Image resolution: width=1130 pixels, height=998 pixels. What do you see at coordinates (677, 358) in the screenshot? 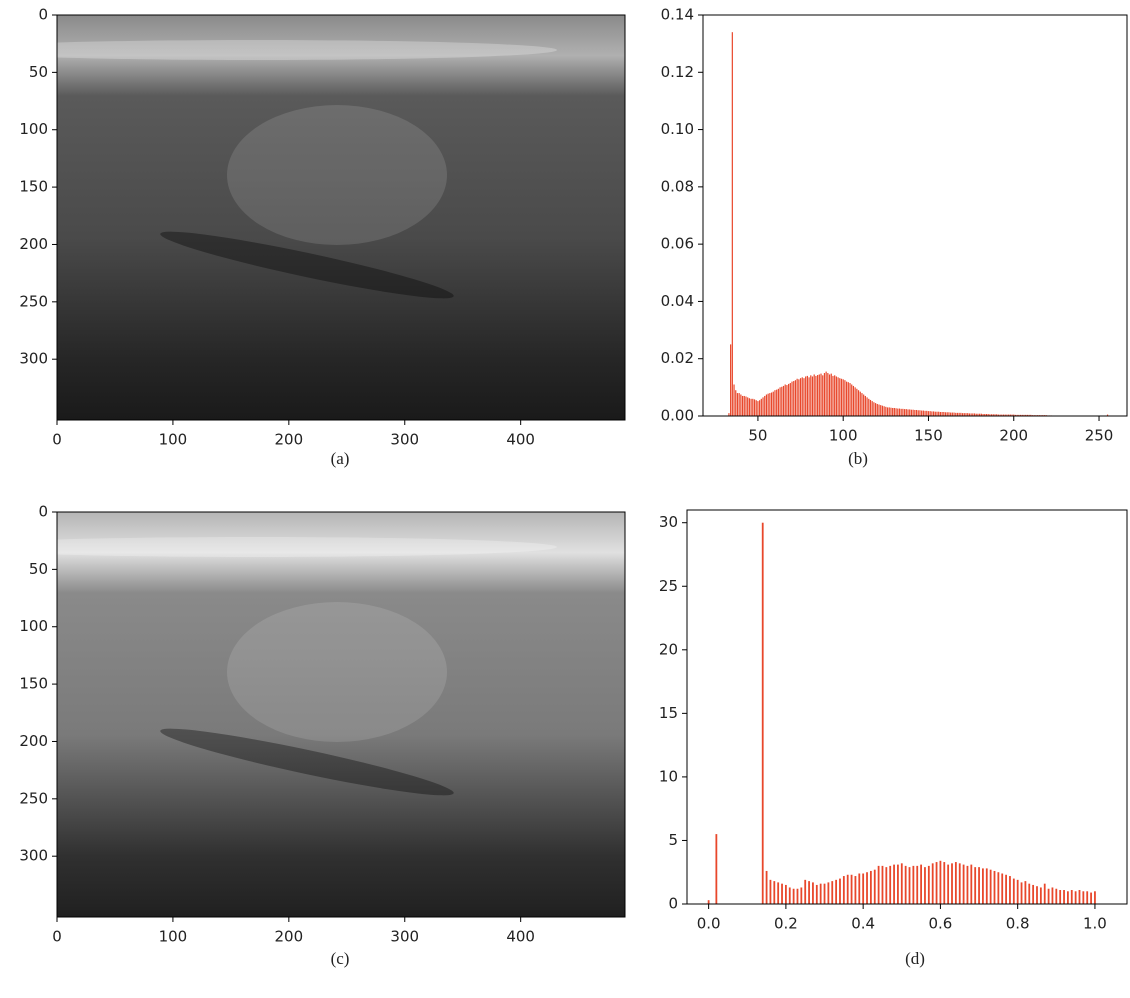
I see `y-tick-label: 0.02` at bounding box center [677, 358].